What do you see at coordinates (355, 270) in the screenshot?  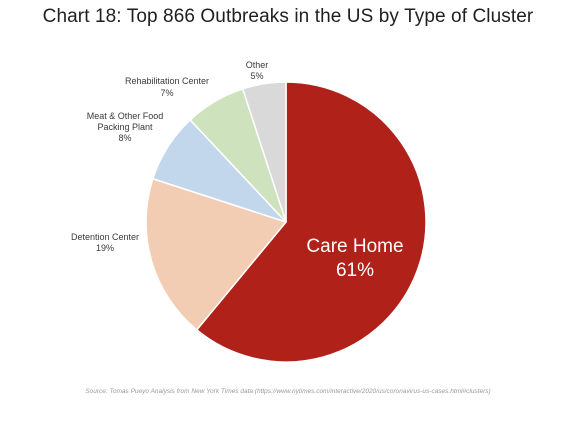 I see `care-home-percent: 61%` at bounding box center [355, 270].